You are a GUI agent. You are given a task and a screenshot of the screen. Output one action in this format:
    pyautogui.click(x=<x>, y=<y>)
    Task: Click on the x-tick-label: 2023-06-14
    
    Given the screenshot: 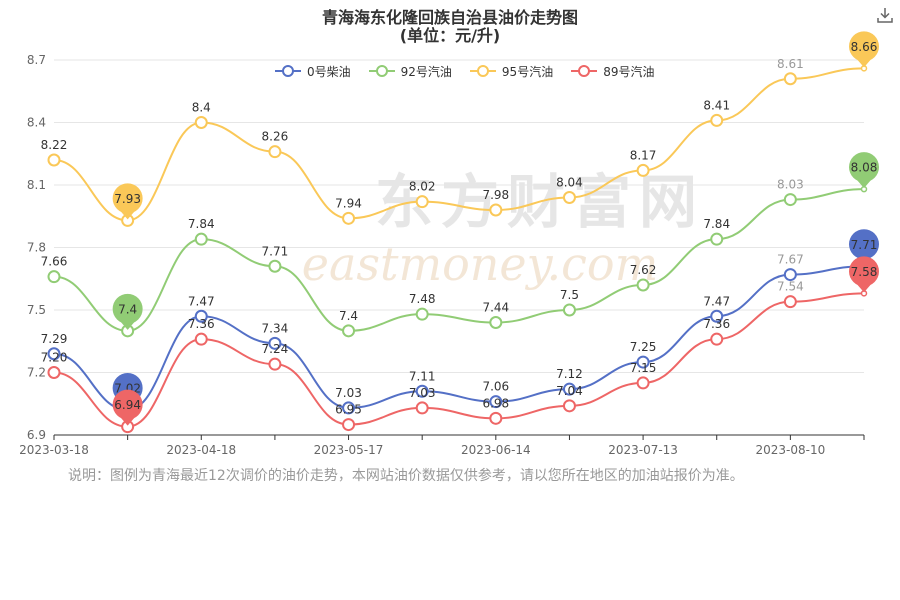 What is the action you would take?
    pyautogui.click(x=496, y=450)
    